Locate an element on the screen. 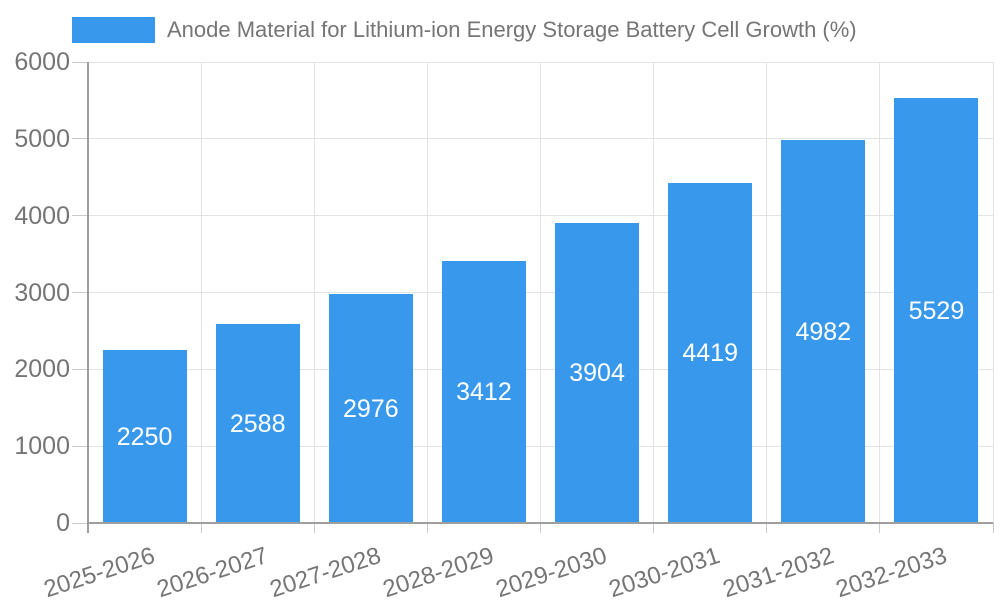  bar-value-label: 5529 is located at coordinates (936, 310).